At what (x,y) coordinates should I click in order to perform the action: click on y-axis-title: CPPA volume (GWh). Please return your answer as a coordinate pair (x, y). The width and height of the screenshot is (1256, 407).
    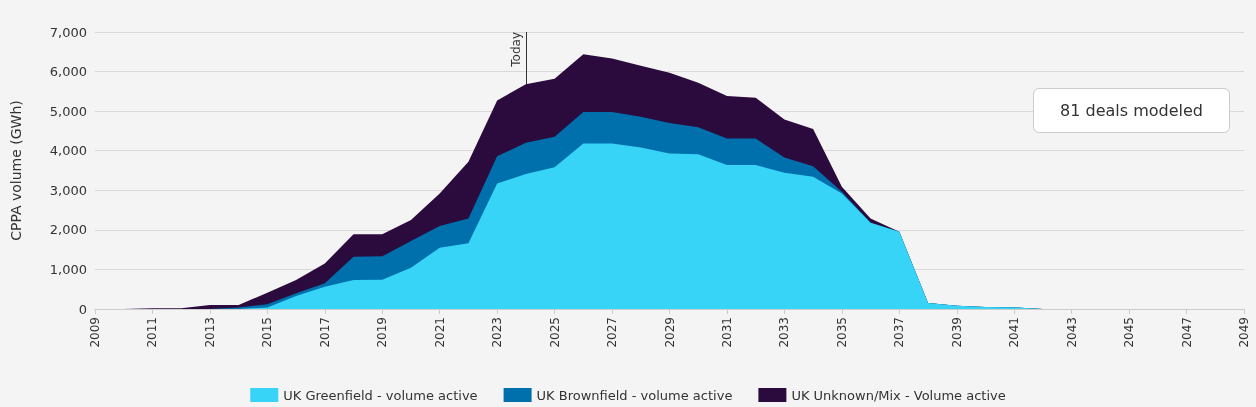
    Looking at the image, I should click on (16, 170).